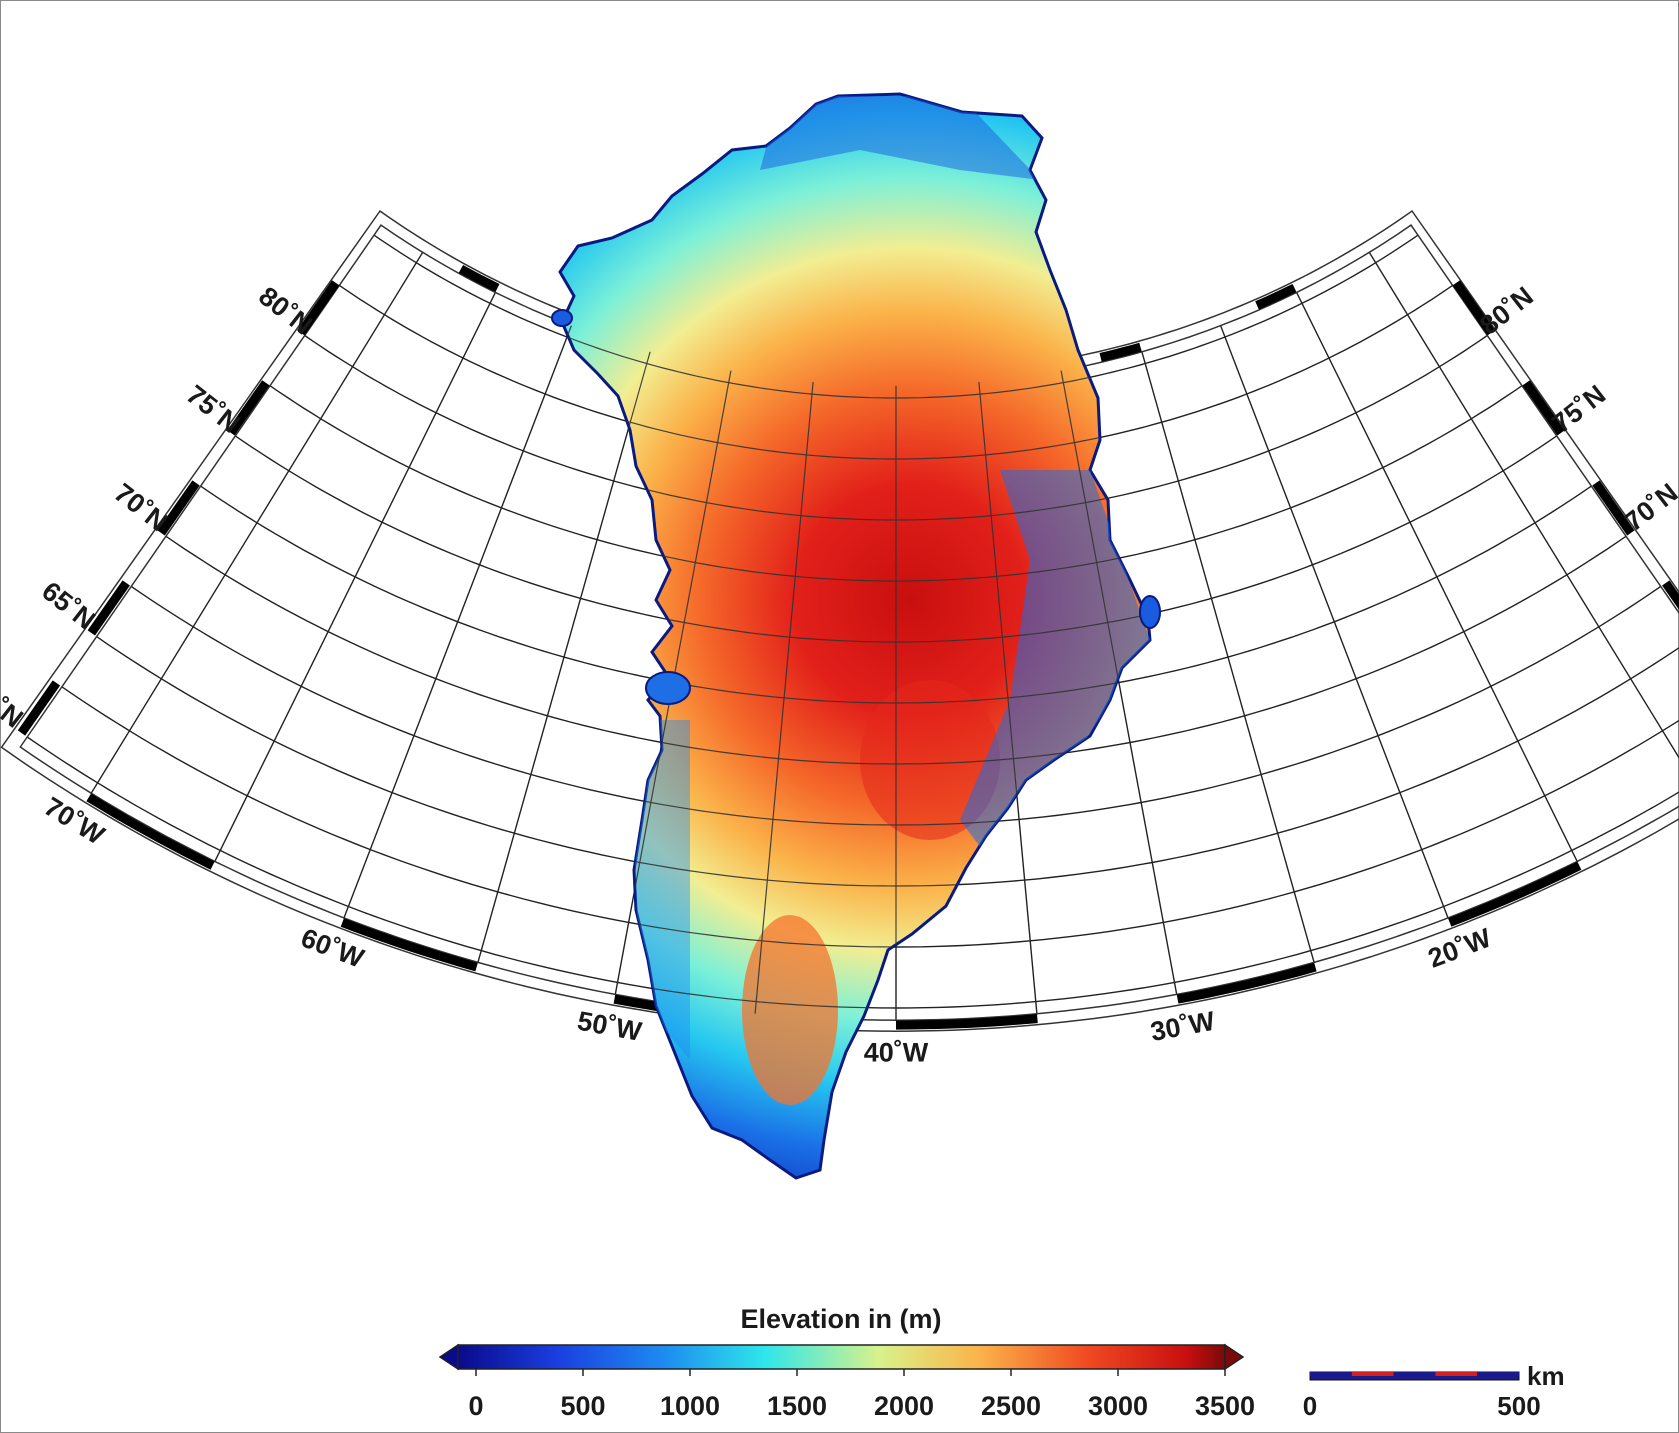  Describe the element at coordinates (1011, 1406) in the screenshot. I see `colorbar-tick-label: 2500` at that location.